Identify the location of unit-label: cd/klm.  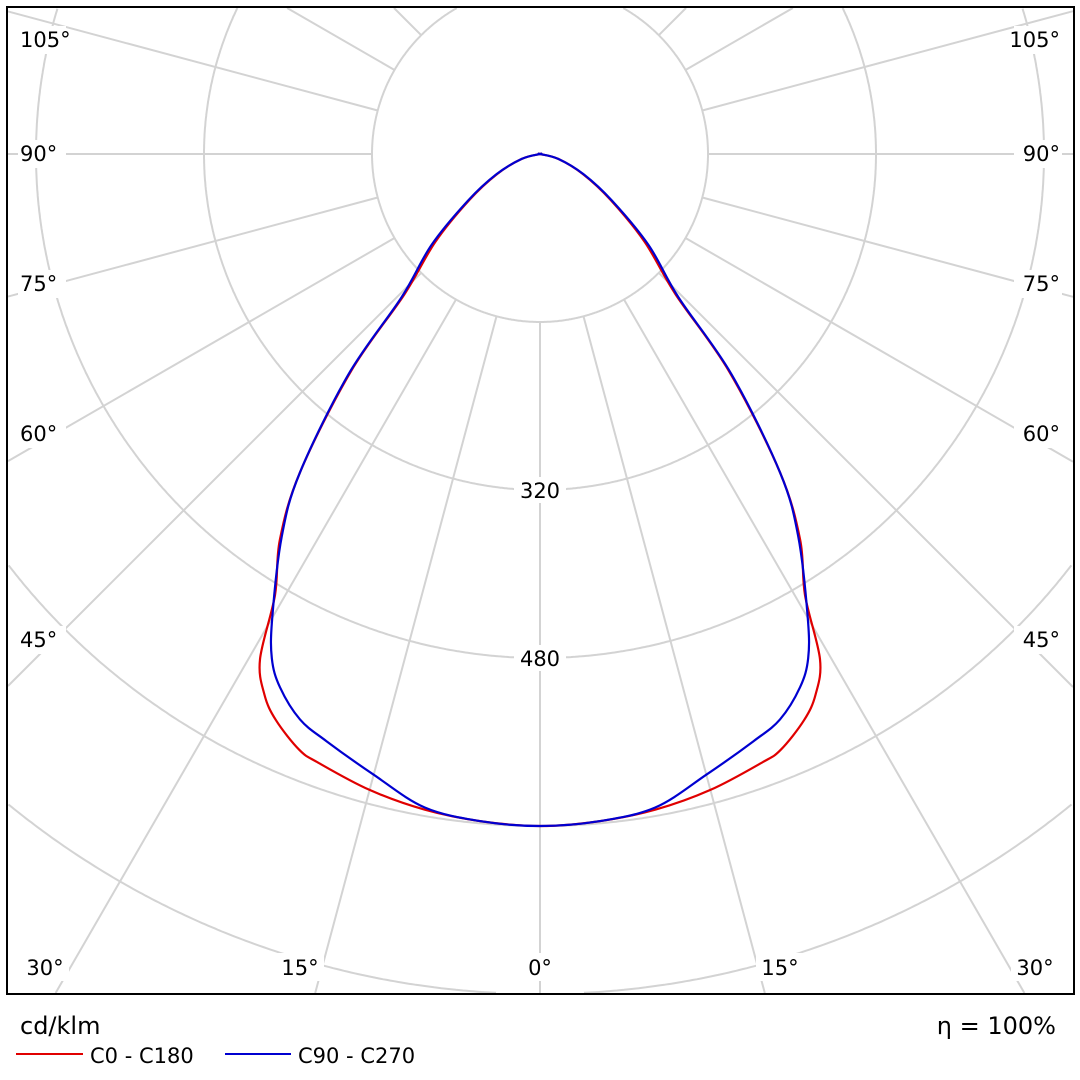
(60, 1026).